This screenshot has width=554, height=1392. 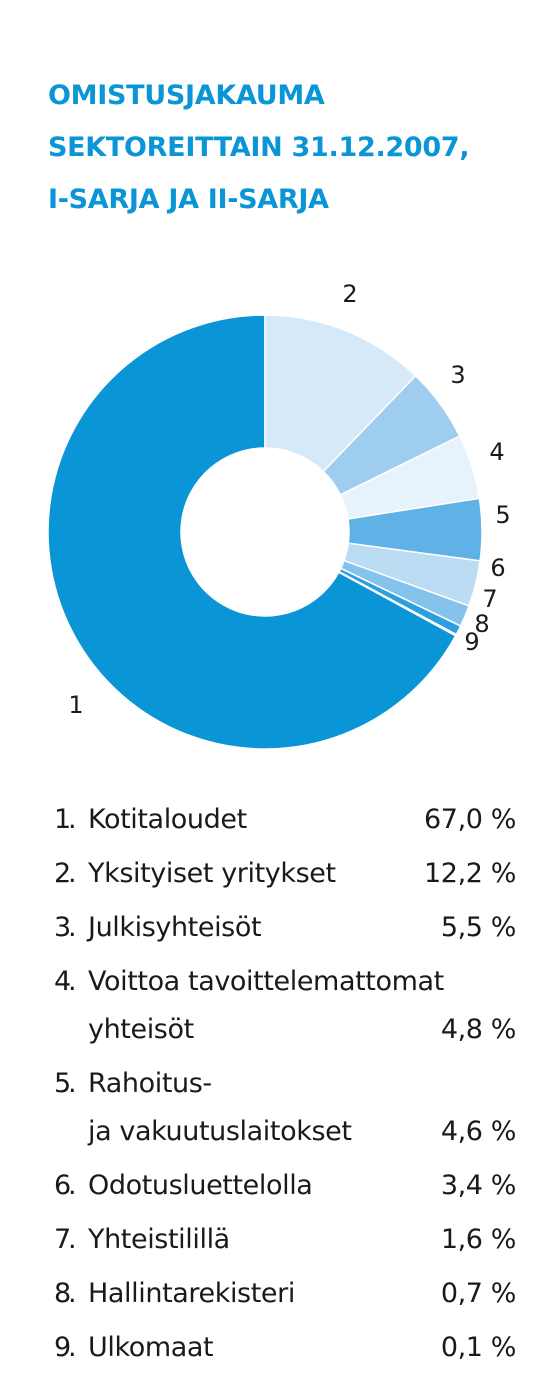 I want to click on legend-number: 6, so click(x=62, y=1185).